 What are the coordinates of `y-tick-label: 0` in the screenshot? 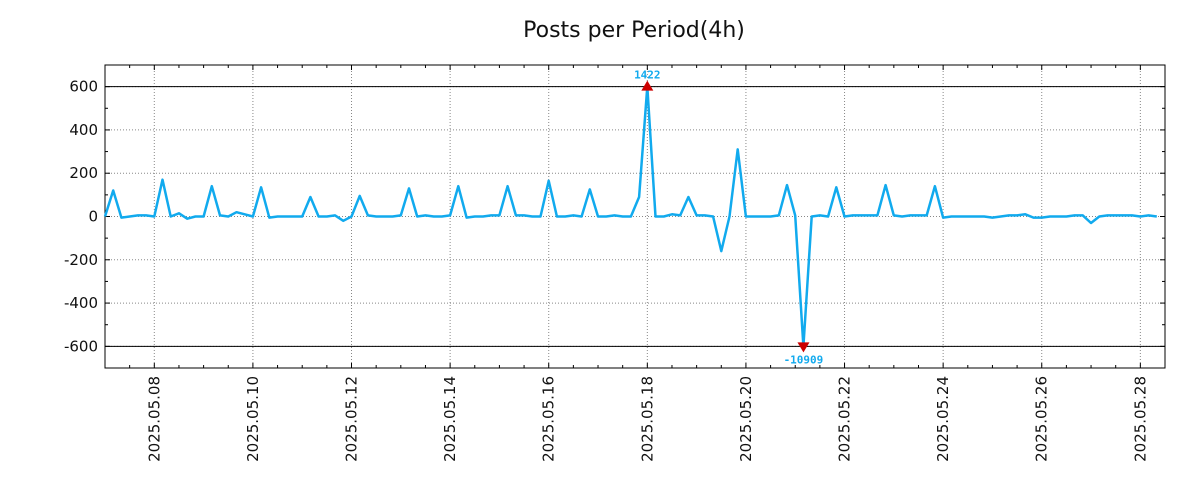 It's located at (93, 217).